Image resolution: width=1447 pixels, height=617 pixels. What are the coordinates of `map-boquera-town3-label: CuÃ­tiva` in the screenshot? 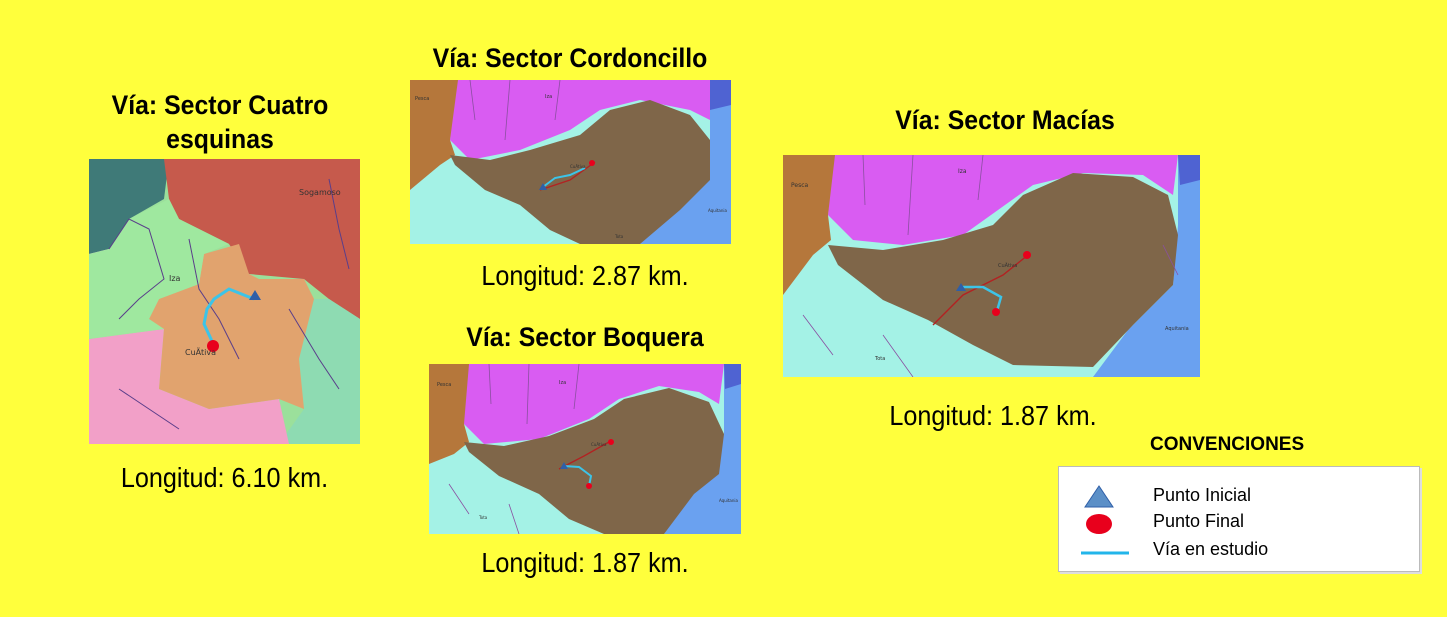 It's located at (599, 444).